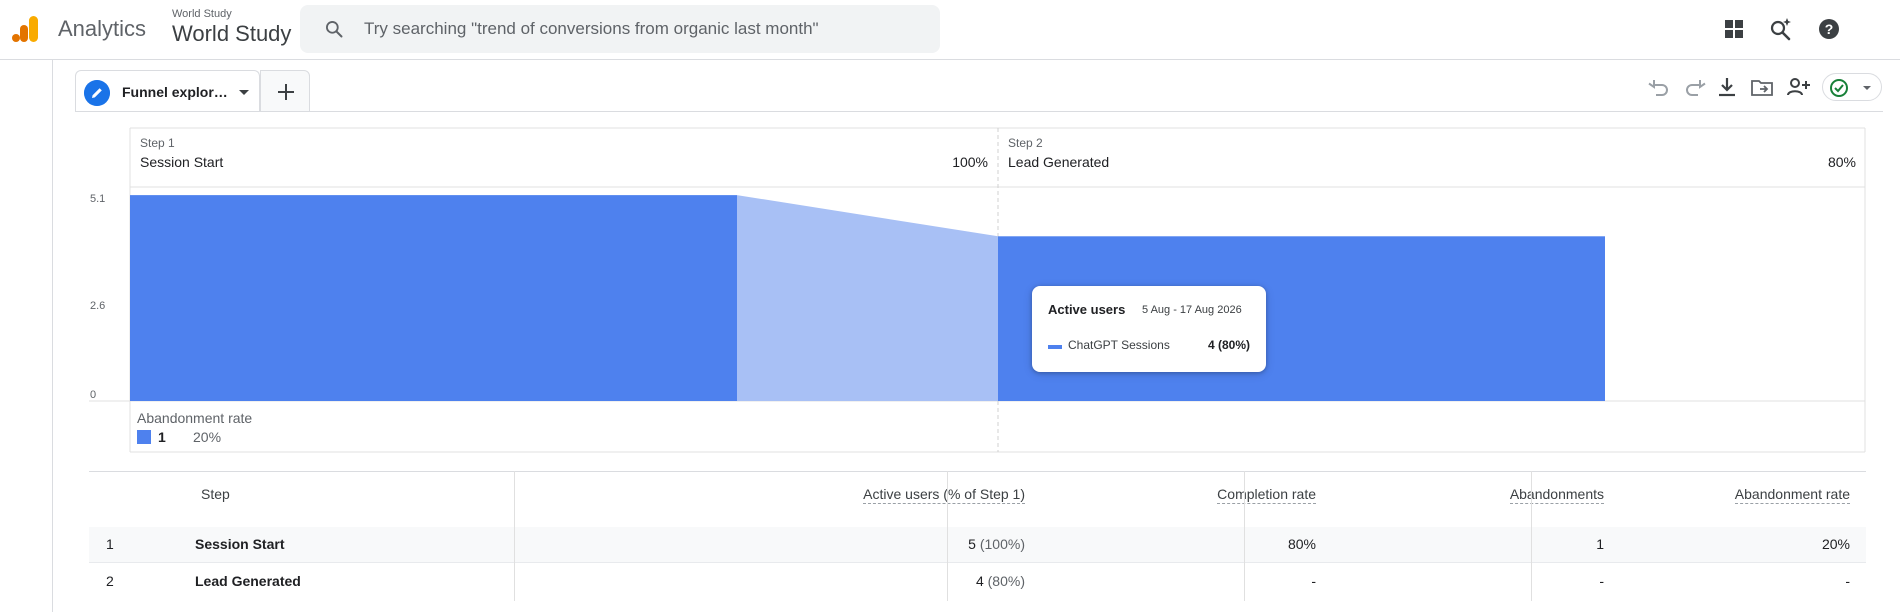 The width and height of the screenshot is (1900, 612). I want to click on row-completion-rate: -, so click(1313, 581).